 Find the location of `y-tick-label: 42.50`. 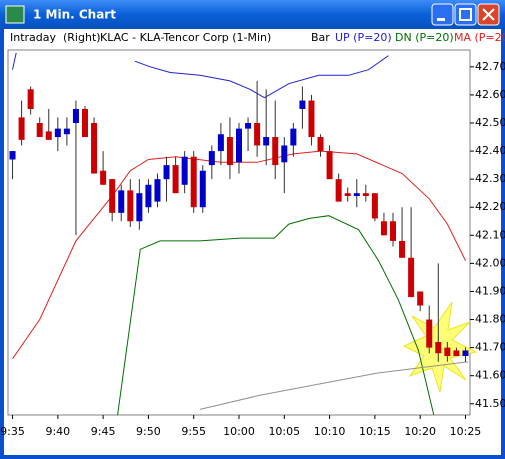

y-tick-label: 42.50 is located at coordinates (490, 122).